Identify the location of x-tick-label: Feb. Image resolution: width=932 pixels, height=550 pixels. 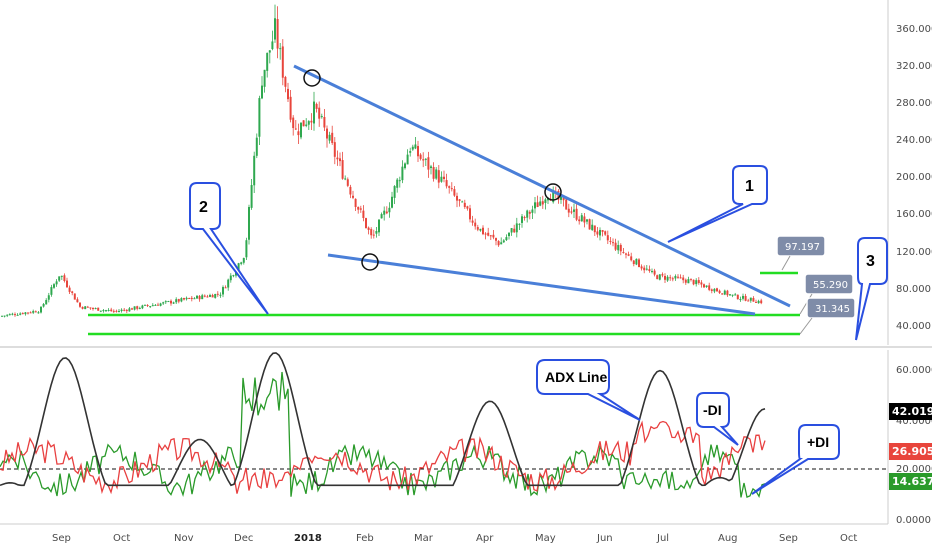
(365, 538).